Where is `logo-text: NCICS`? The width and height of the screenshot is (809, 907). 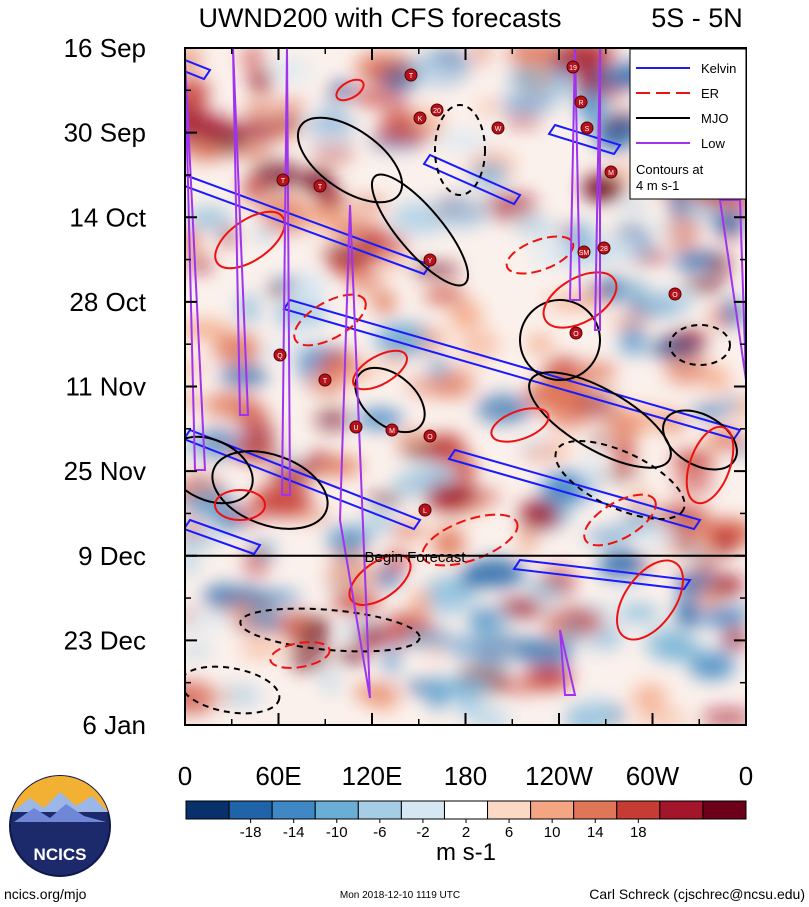
logo-text: NCICS is located at coordinates (60, 854).